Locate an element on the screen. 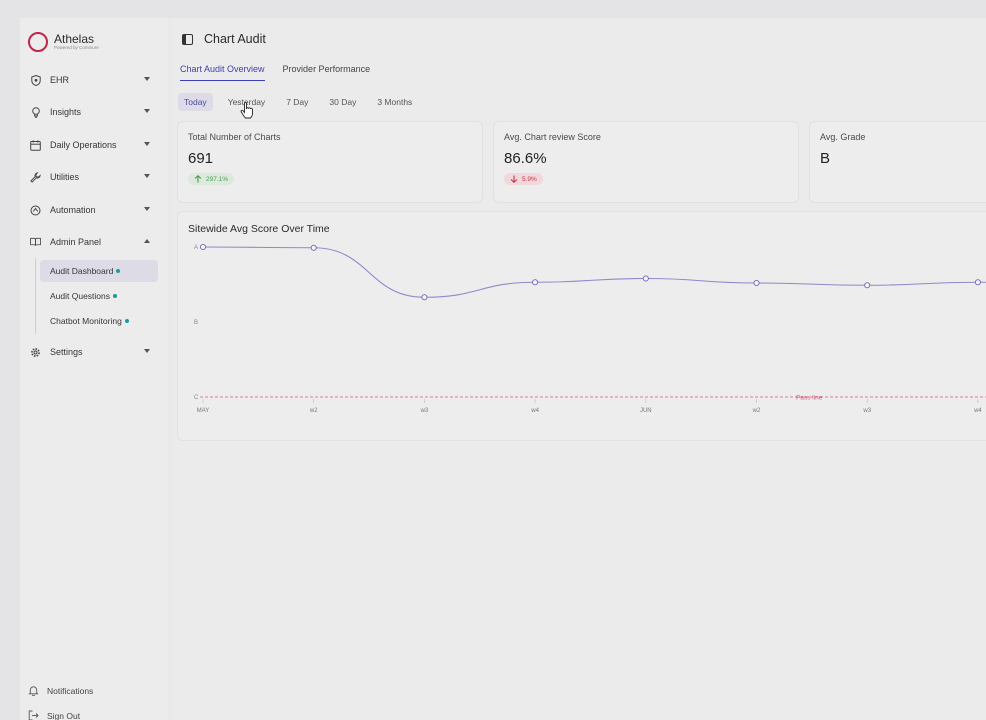  notifications-label: Notifications is located at coordinates (70, 690).